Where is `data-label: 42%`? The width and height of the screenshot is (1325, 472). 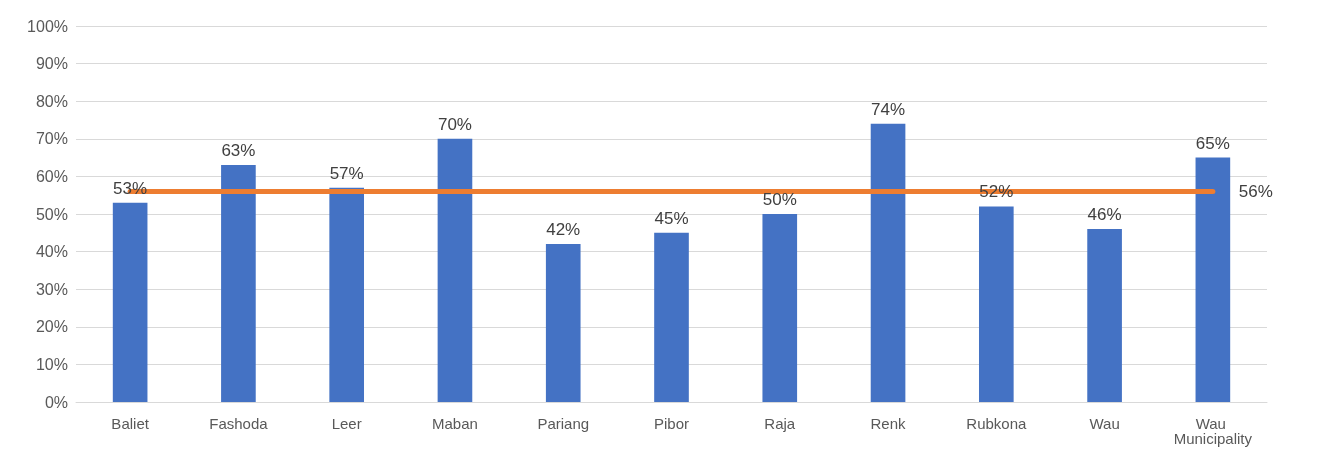 data-label: 42% is located at coordinates (563, 230).